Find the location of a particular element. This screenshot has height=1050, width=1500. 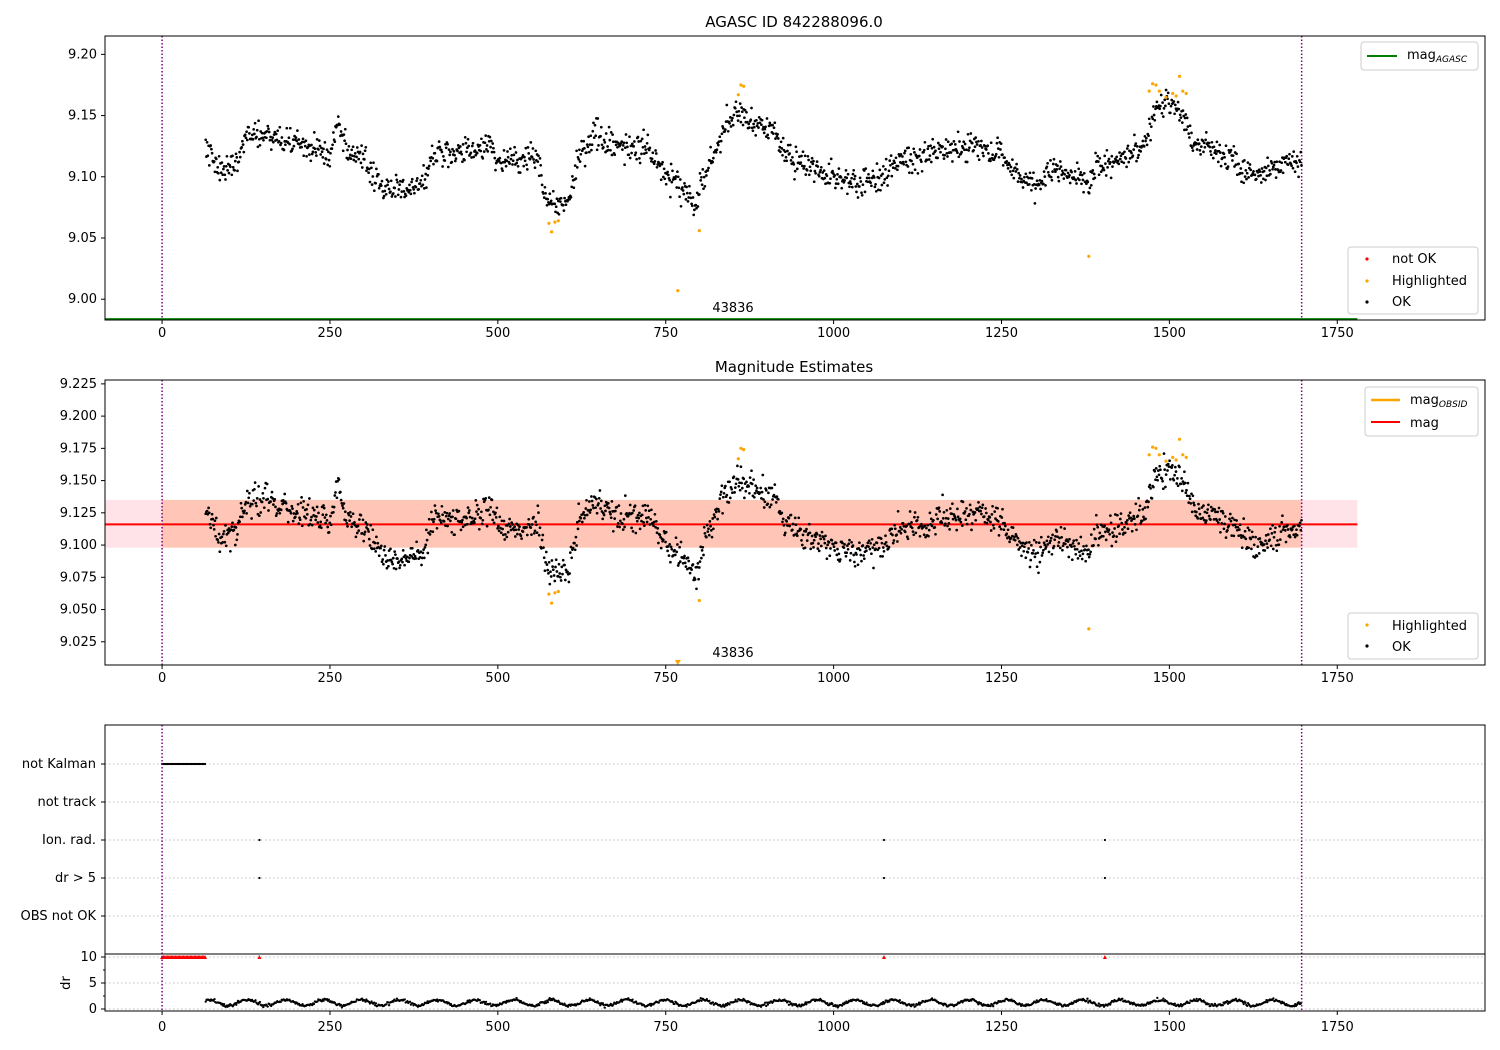

legend-swatch-highlighted is located at coordinates (1367, 281).